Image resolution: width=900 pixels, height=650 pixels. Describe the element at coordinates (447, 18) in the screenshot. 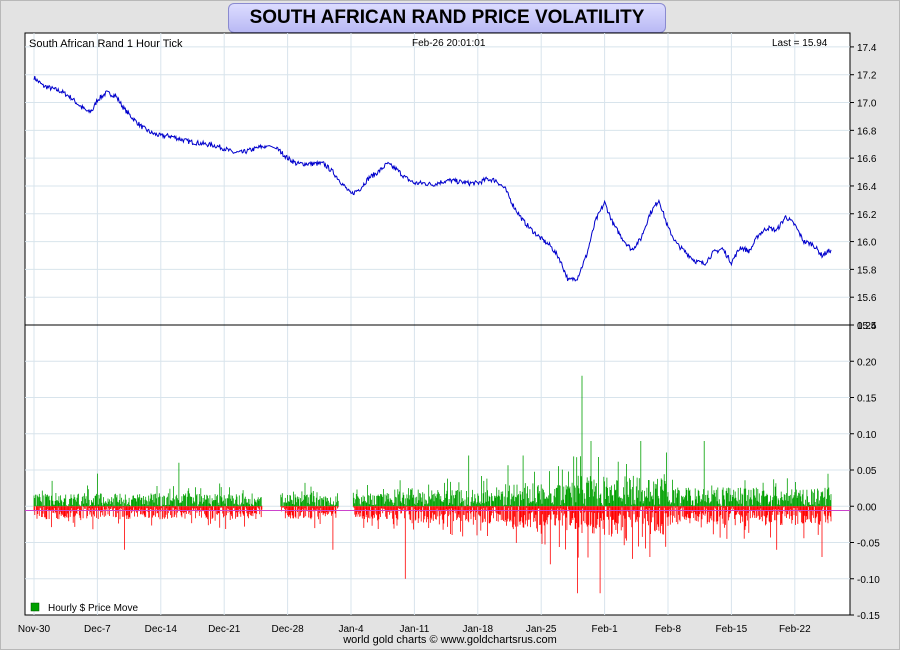

I see `chart-title: SOUTH AFRICAN RAND PRICE VOLATILITY` at that location.